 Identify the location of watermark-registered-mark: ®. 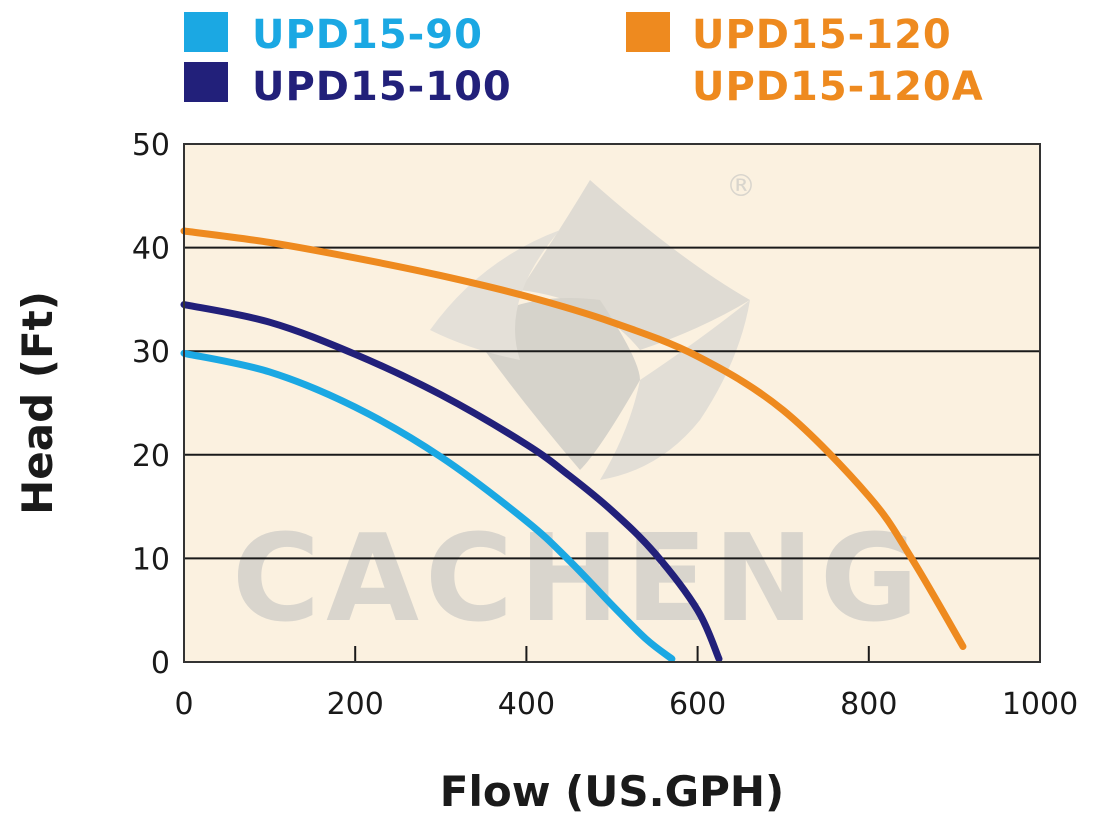
(741, 186).